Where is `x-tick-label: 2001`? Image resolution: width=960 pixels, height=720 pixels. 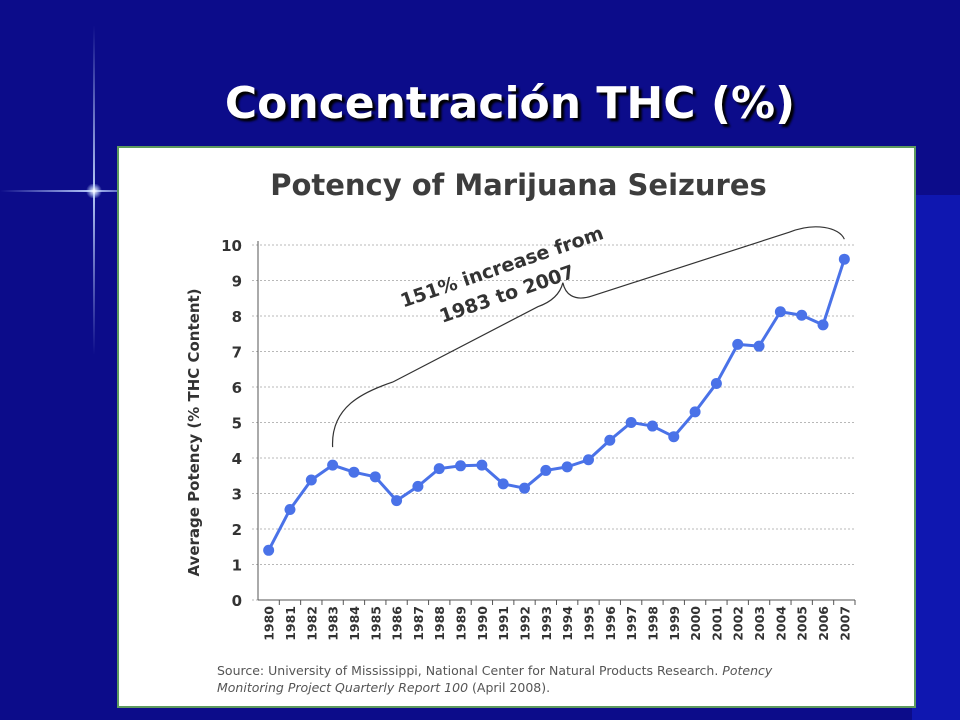
x-tick-label: 2001 is located at coordinates (716, 623).